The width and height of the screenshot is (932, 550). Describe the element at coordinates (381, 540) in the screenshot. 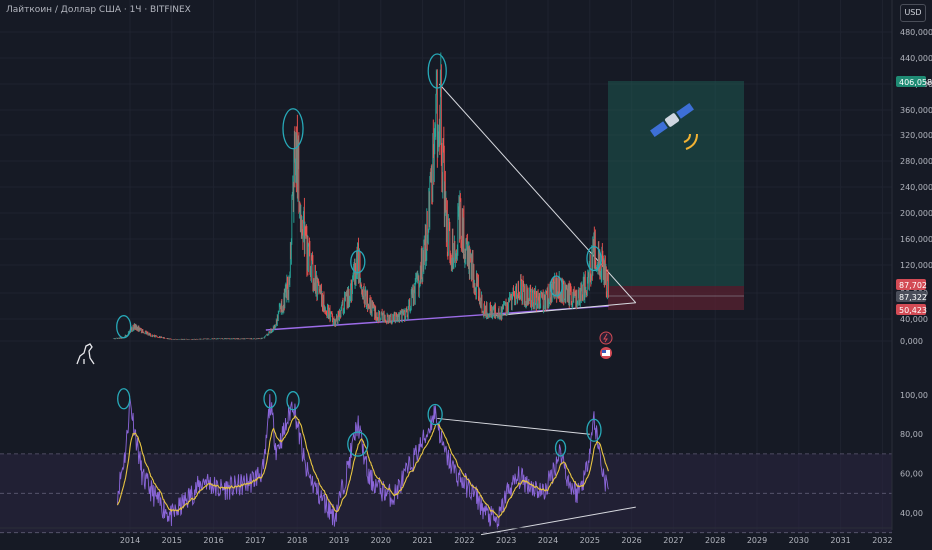

I see `time-tick-label: 2020` at that location.